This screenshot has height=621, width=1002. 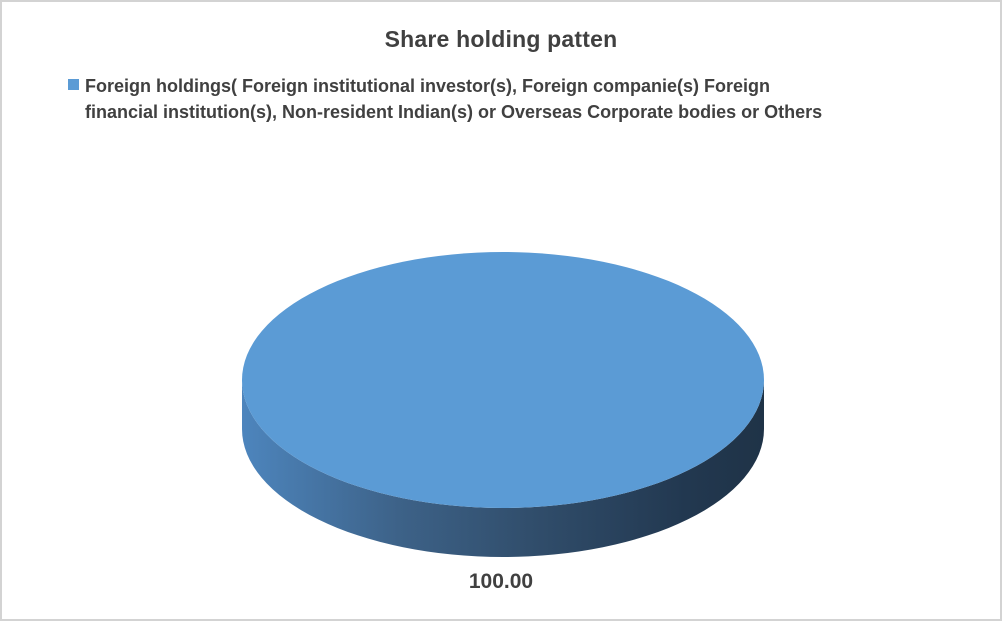 I want to click on pie-slice-side, so click(x=503, y=468).